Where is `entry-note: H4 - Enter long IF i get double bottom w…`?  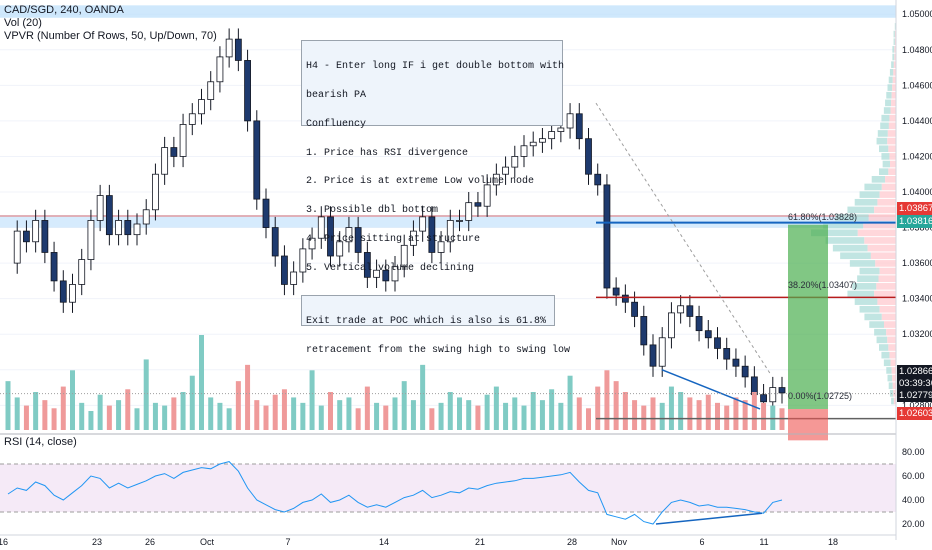
entry-note: H4 - Enter long IF i get double bottom w… is located at coordinates (433, 156).